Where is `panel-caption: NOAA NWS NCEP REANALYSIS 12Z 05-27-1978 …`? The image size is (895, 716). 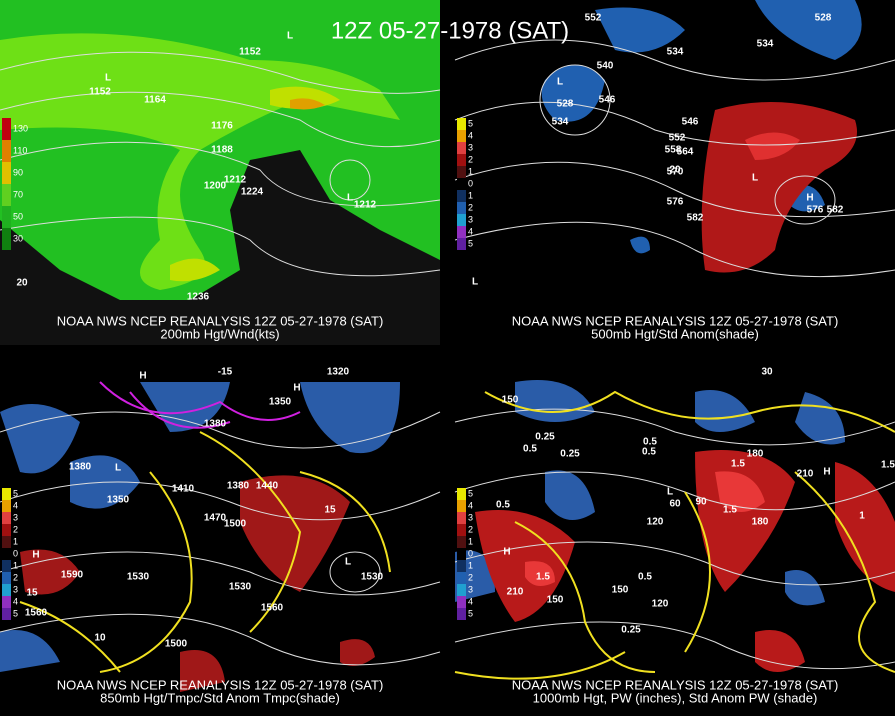
panel-caption: NOAA NWS NCEP REANALYSIS 12Z 05-27-1978 … is located at coordinates (675, 320).